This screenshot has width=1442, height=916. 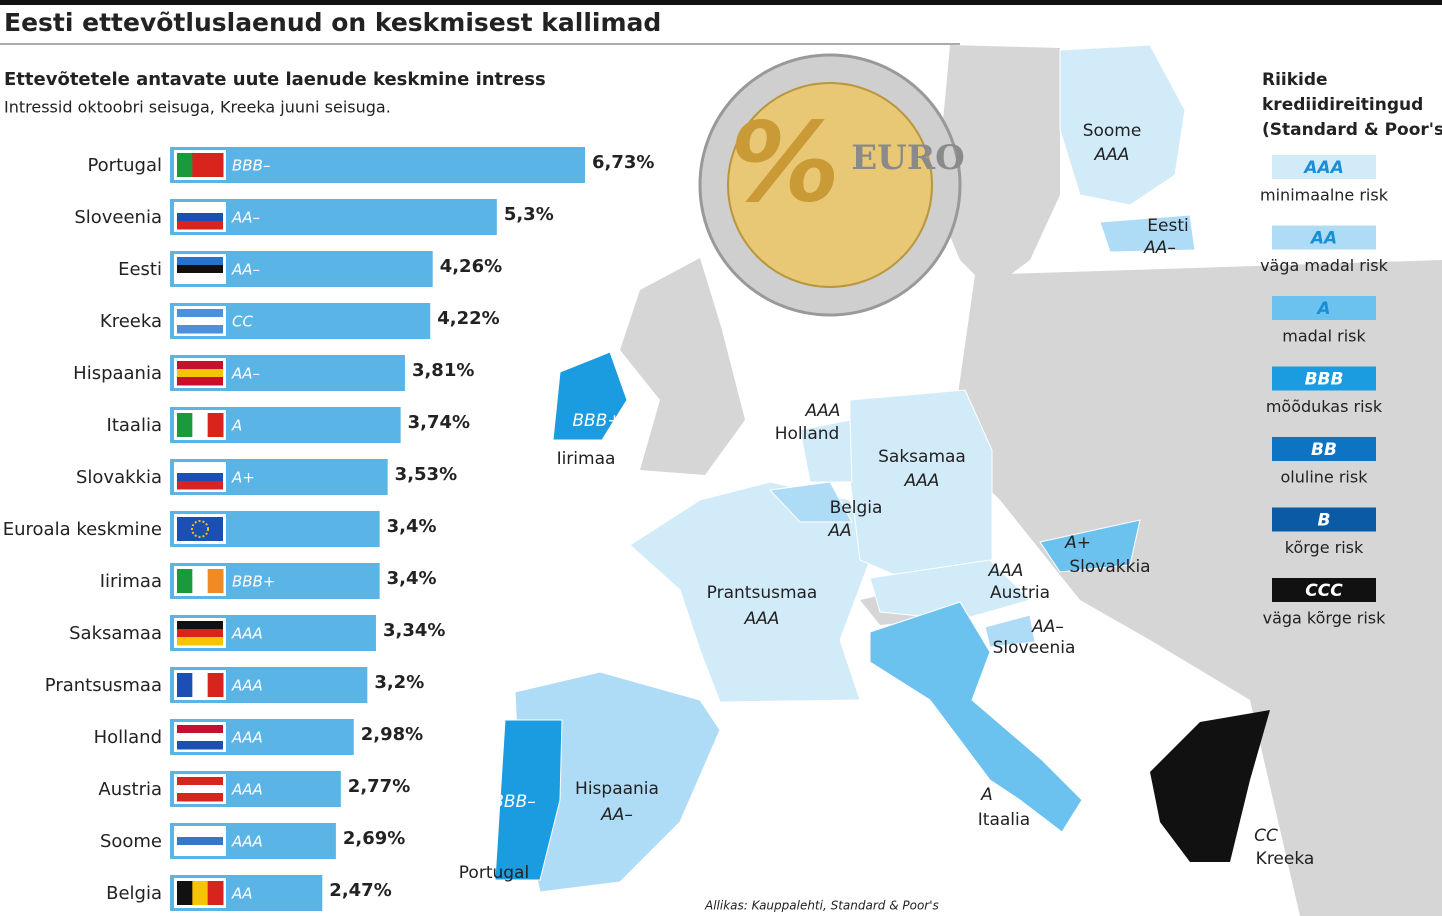 I want to click on category-label: Saksamaa, so click(x=115, y=633).